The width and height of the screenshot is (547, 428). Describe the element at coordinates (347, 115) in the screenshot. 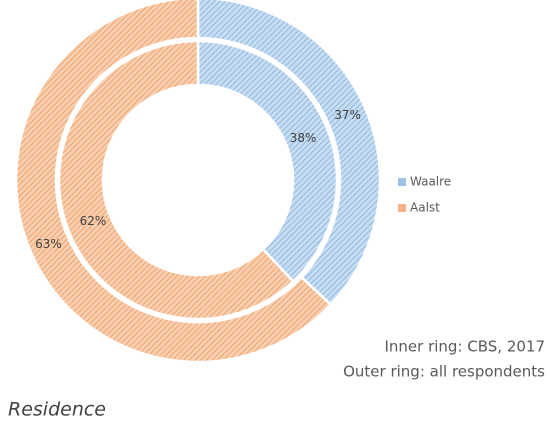

I see `data-label: 37%` at that location.